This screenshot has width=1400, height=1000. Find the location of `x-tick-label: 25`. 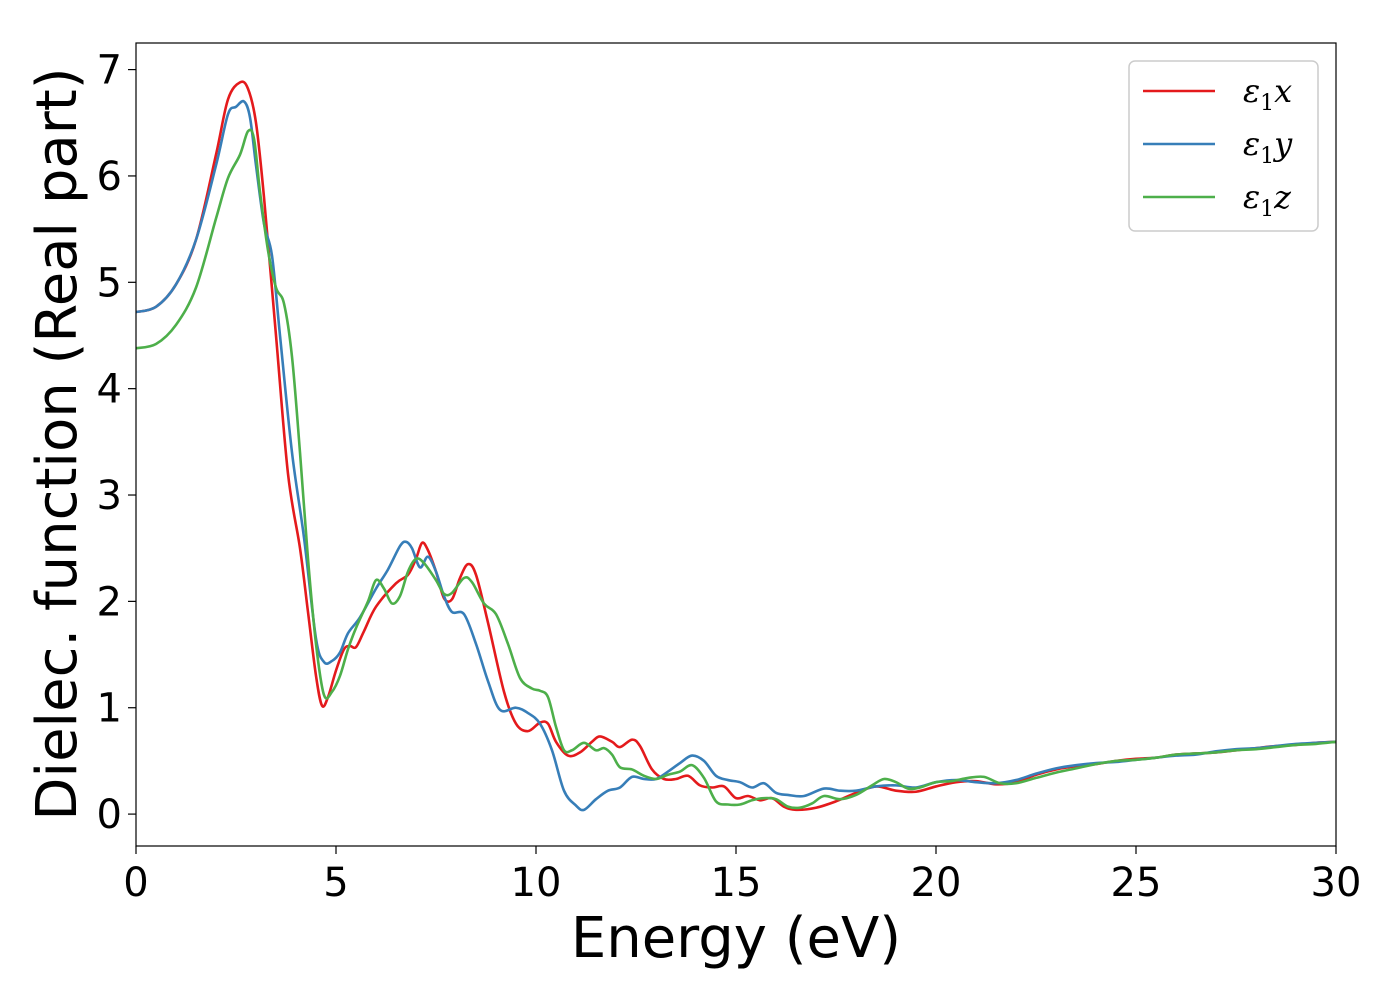

x-tick-label: 25 is located at coordinates (1136, 883).